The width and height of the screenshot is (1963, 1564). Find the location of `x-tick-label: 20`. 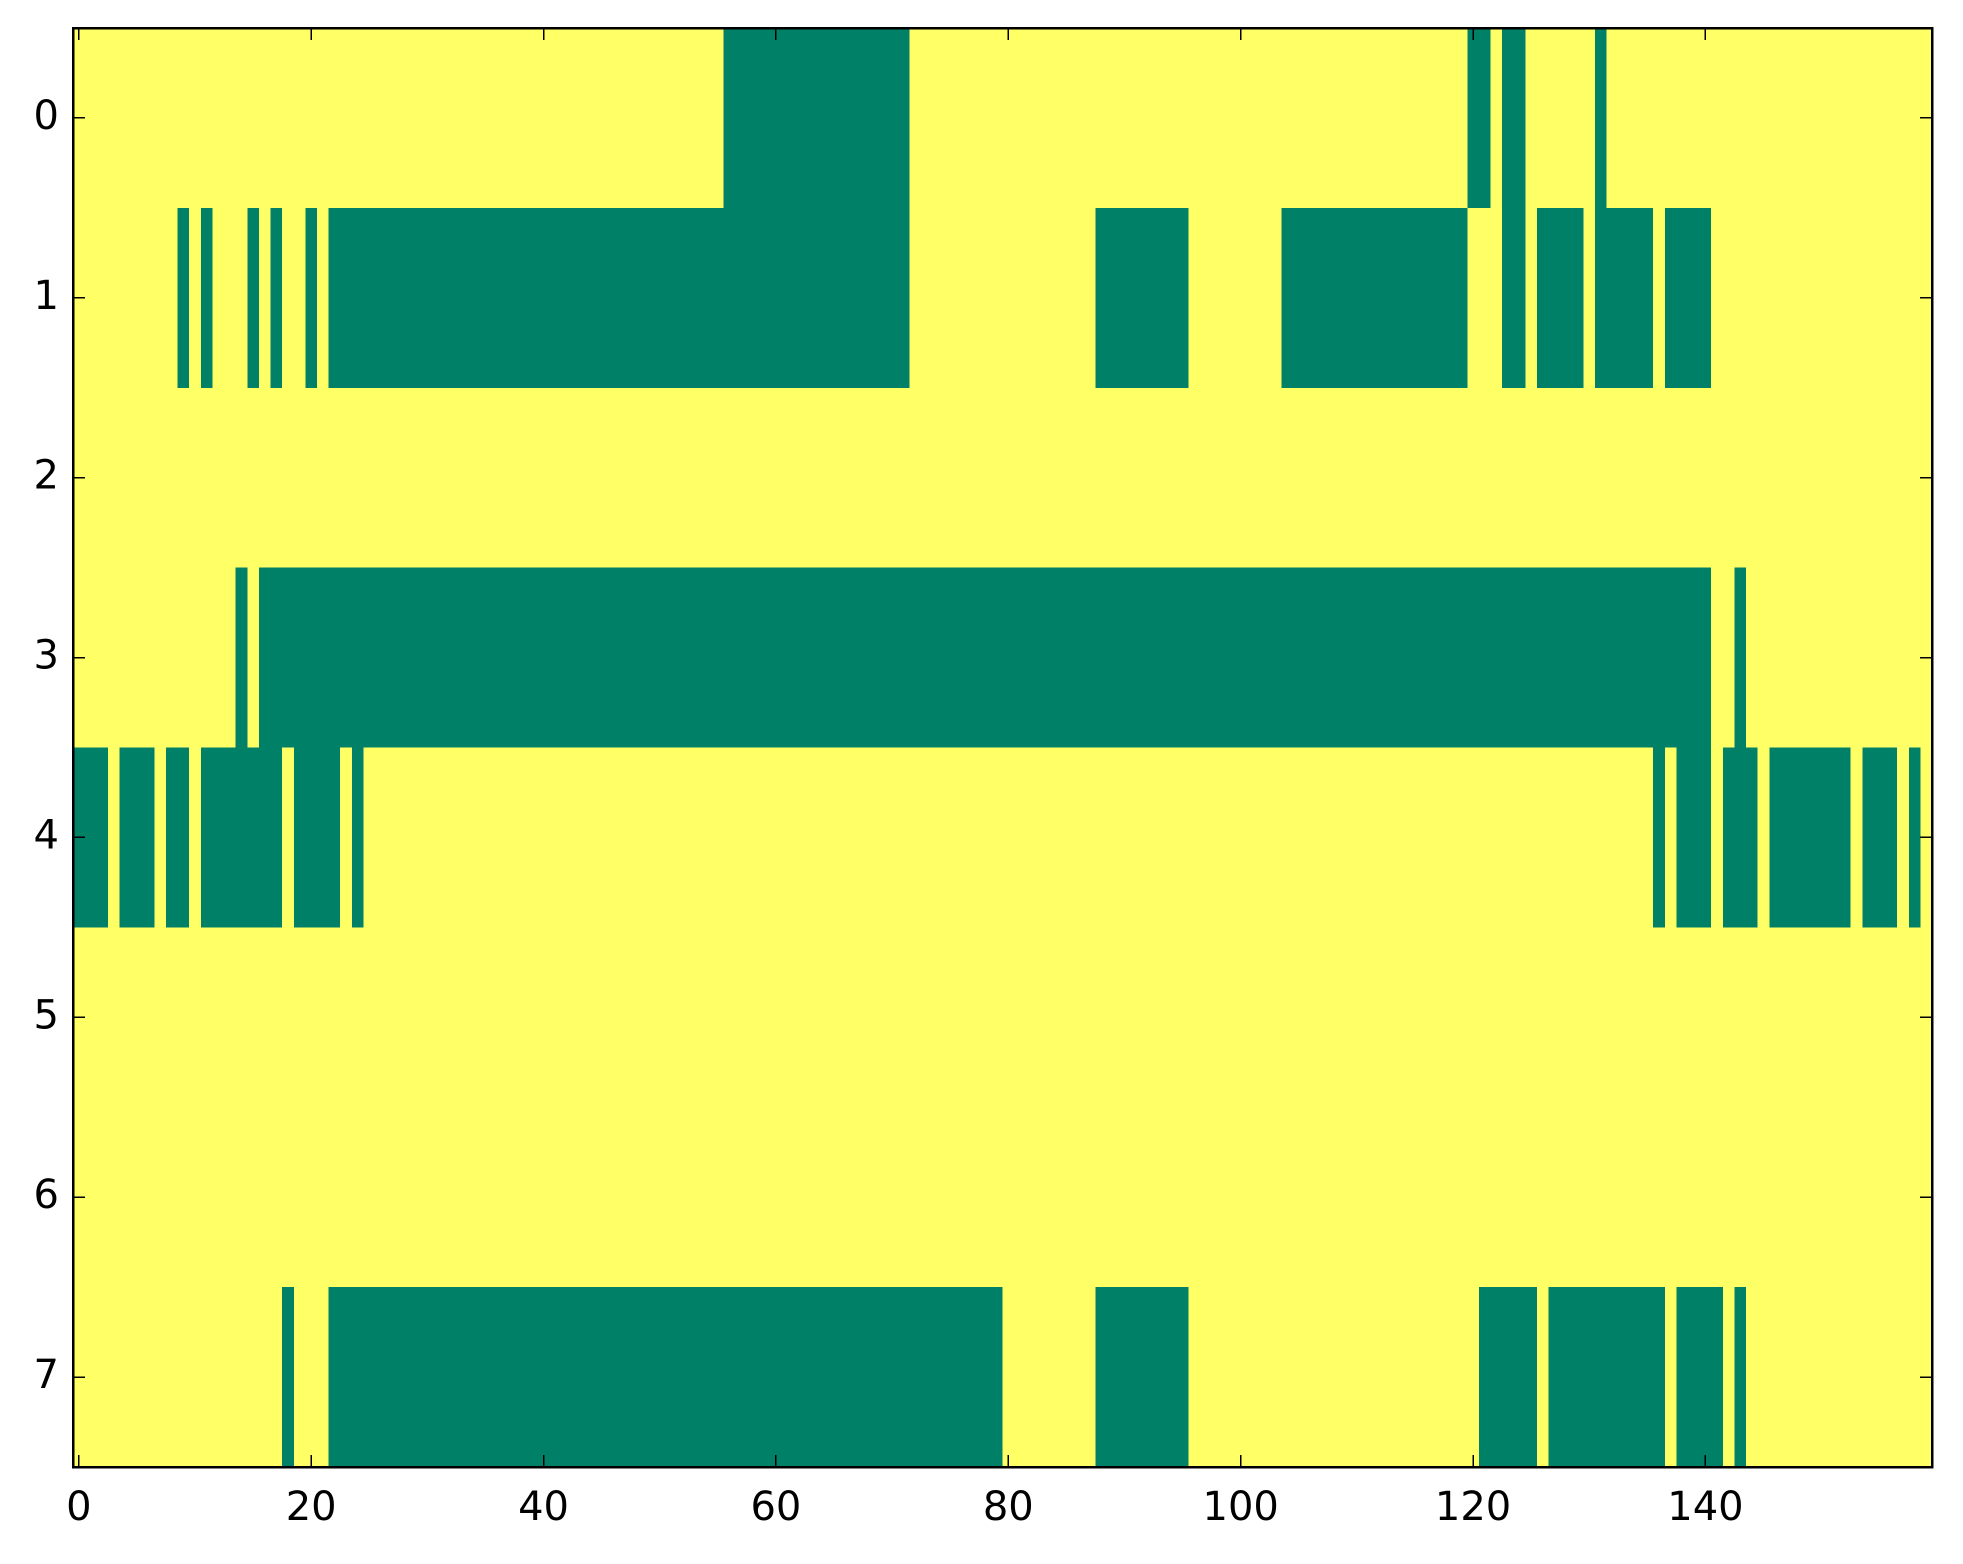

x-tick-label: 20 is located at coordinates (311, 1507).